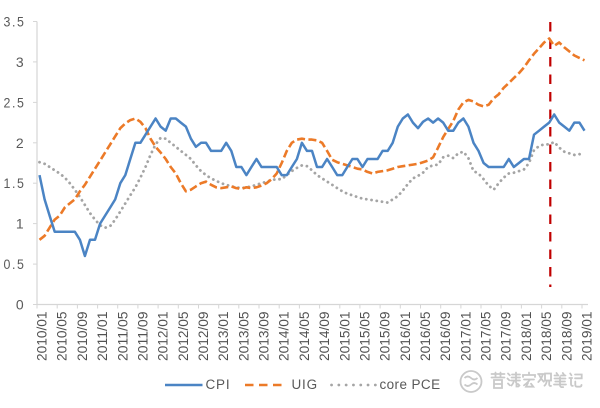  Describe the element at coordinates (425, 336) in the screenshot. I see `svg-text: 2016/05` at that location.